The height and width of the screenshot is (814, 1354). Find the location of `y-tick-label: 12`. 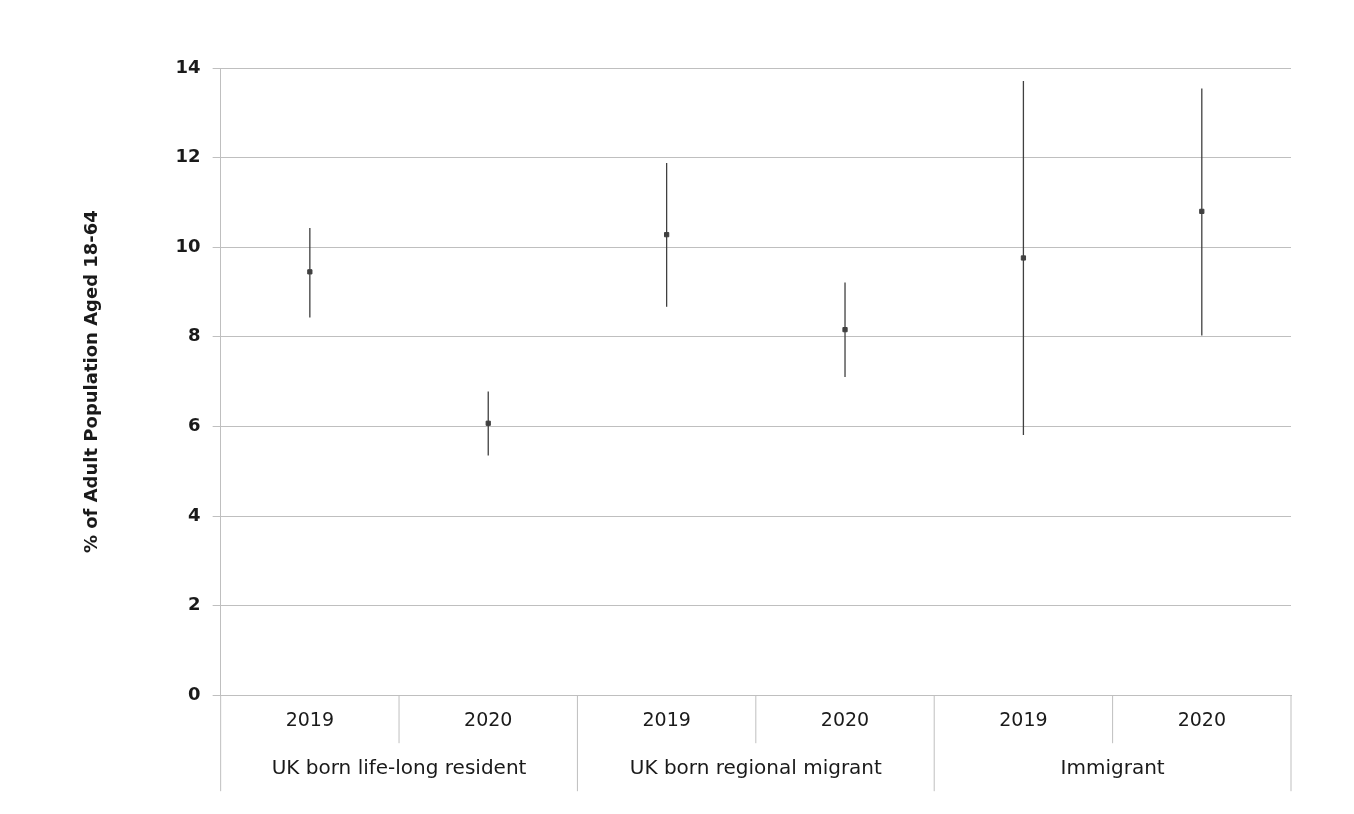

y-tick-label: 12 is located at coordinates (188, 156).